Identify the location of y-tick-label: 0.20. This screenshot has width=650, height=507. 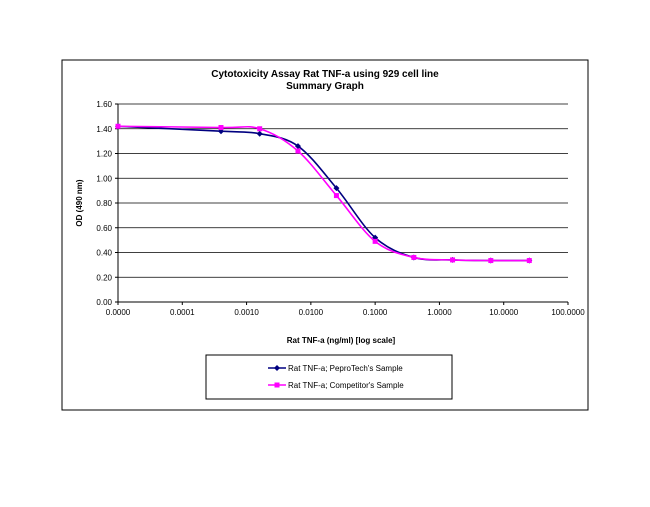
(104, 277).